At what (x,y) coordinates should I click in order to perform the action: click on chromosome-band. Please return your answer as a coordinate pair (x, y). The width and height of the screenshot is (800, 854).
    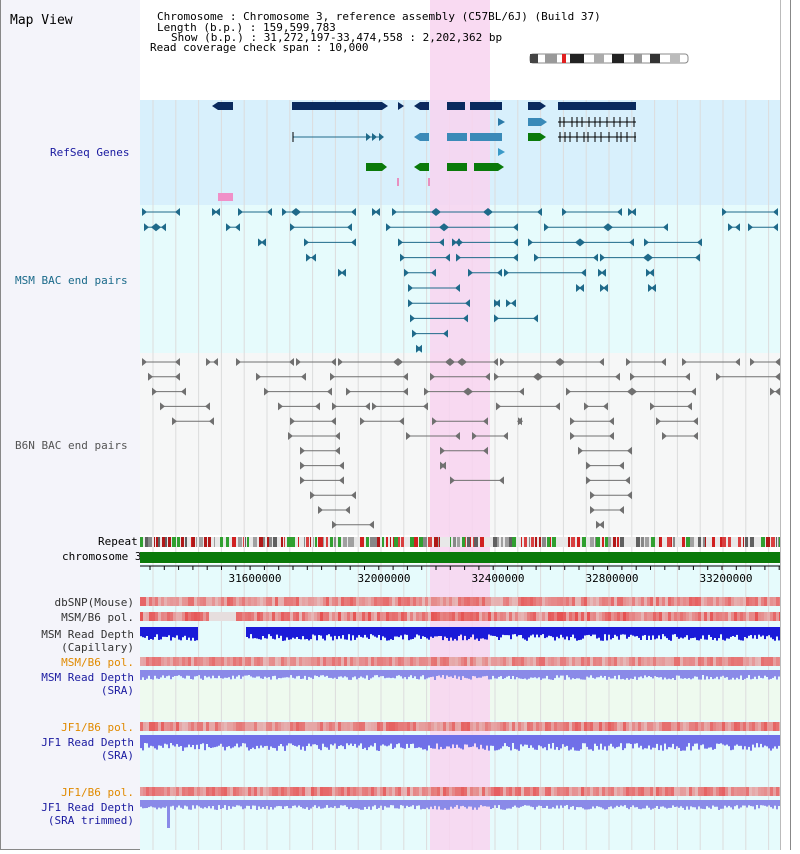
    Looking at the image, I should click on (460, 557).